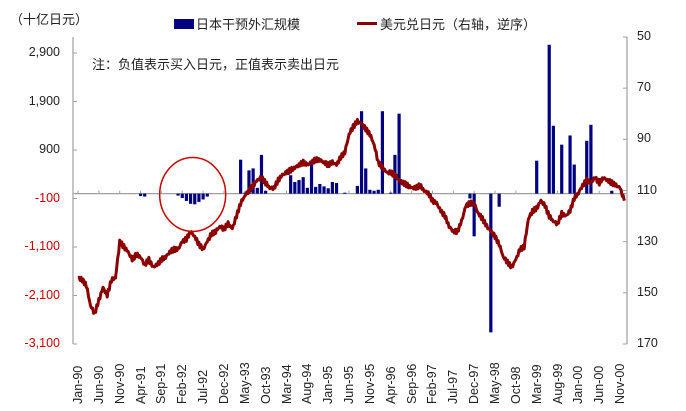 The height and width of the screenshot is (411, 686). I want to click on x-axis-tick-label: Dec-92, so click(223, 383).